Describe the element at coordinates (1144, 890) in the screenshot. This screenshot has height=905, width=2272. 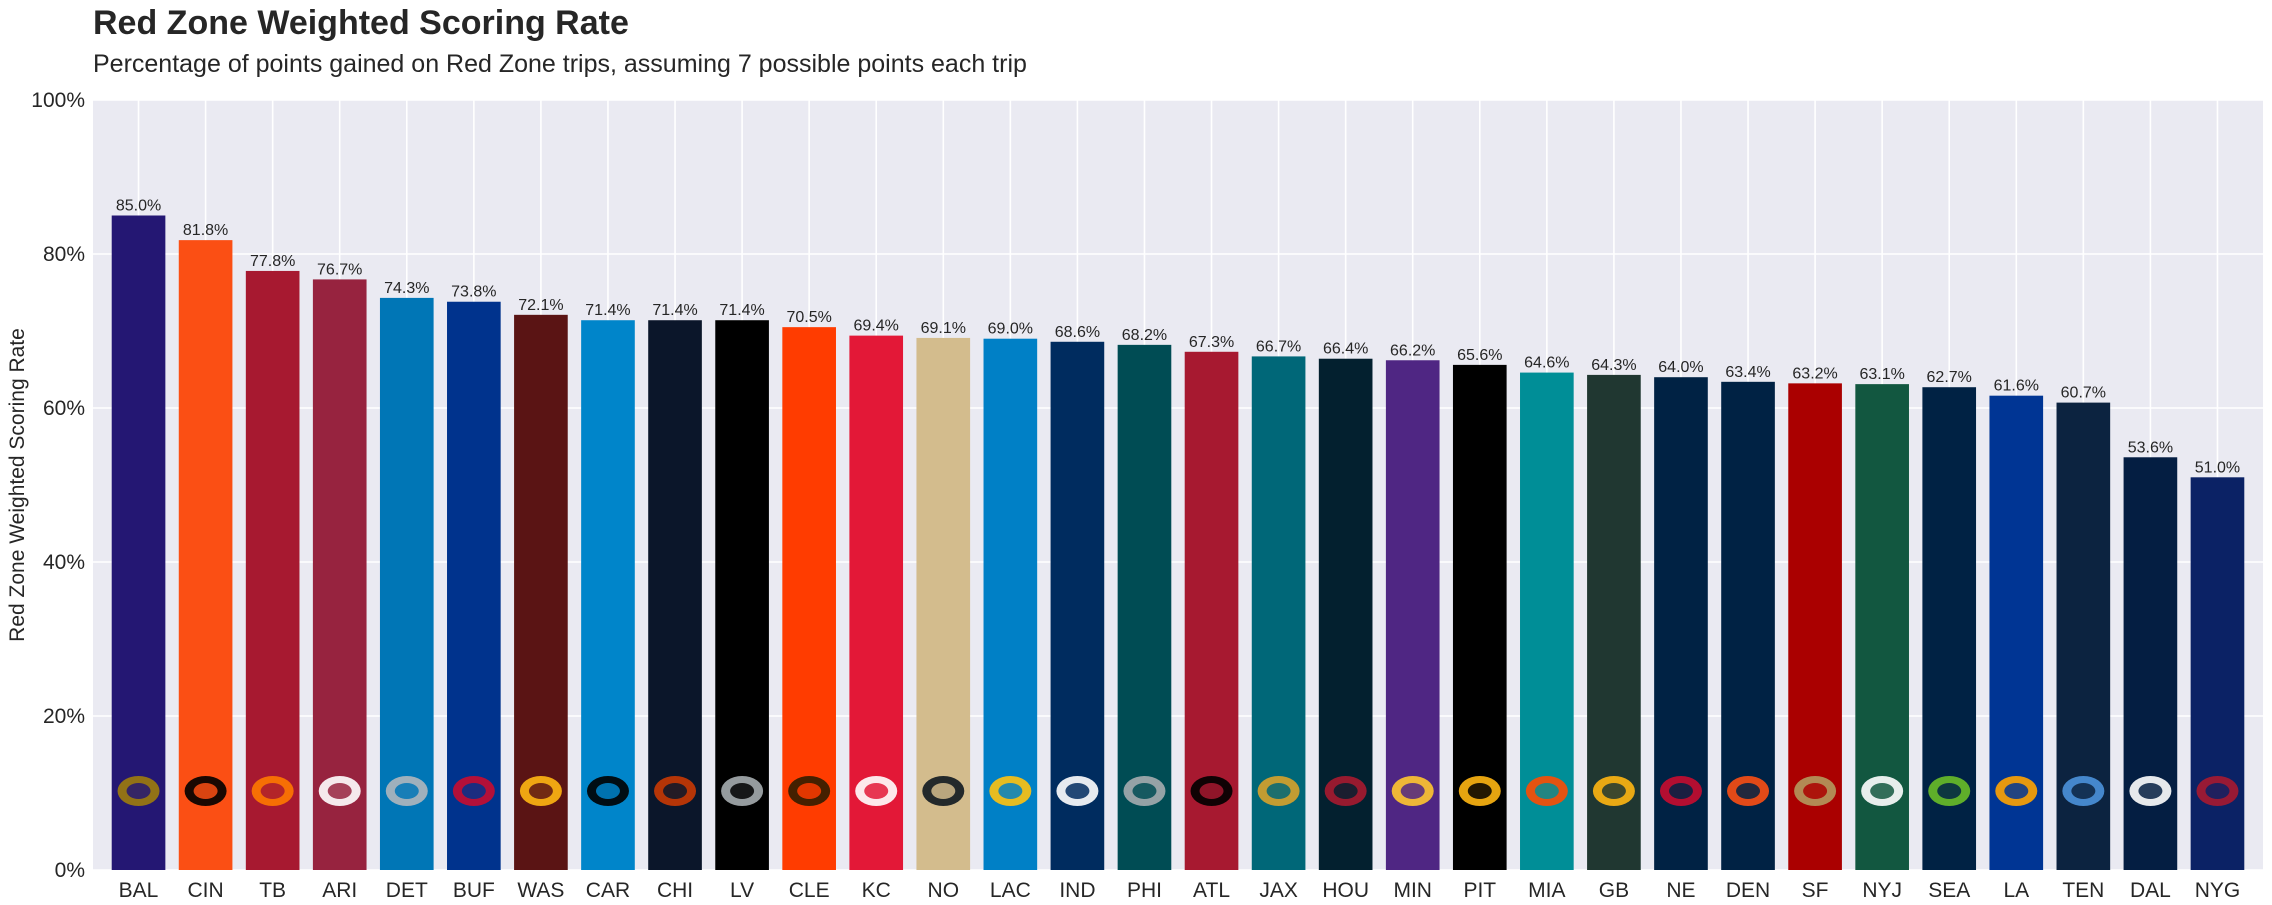
I see `x-tick-label: PHI` at that location.